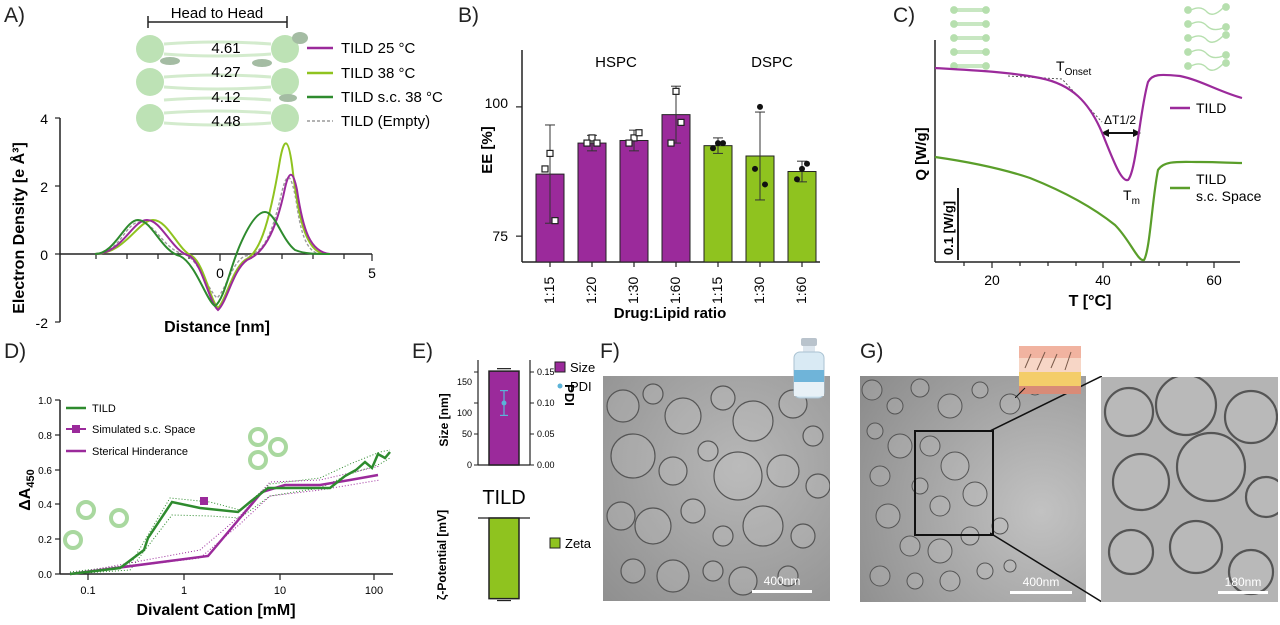  Describe the element at coordinates (374, 591) in the screenshot. I see `x-tick-label: 100` at that location.